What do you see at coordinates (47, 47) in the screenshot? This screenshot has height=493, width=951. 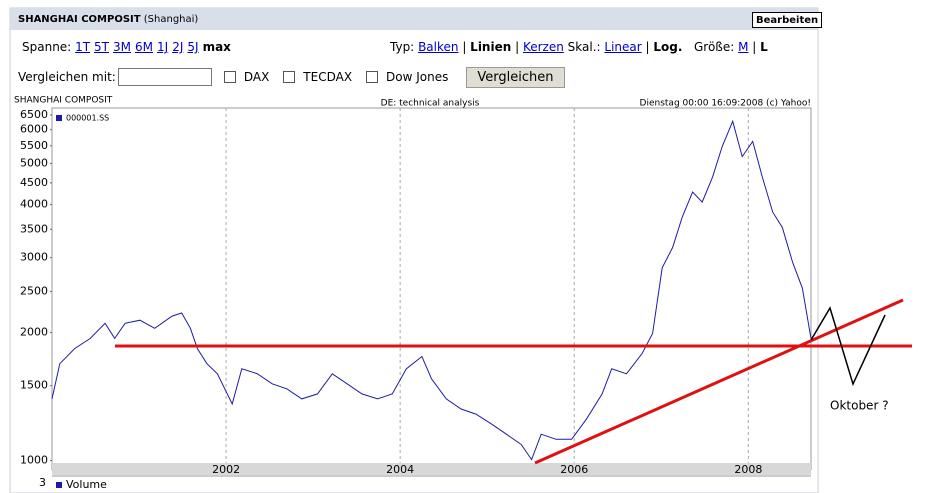 I see `range-label: Spanne:` at bounding box center [47, 47].